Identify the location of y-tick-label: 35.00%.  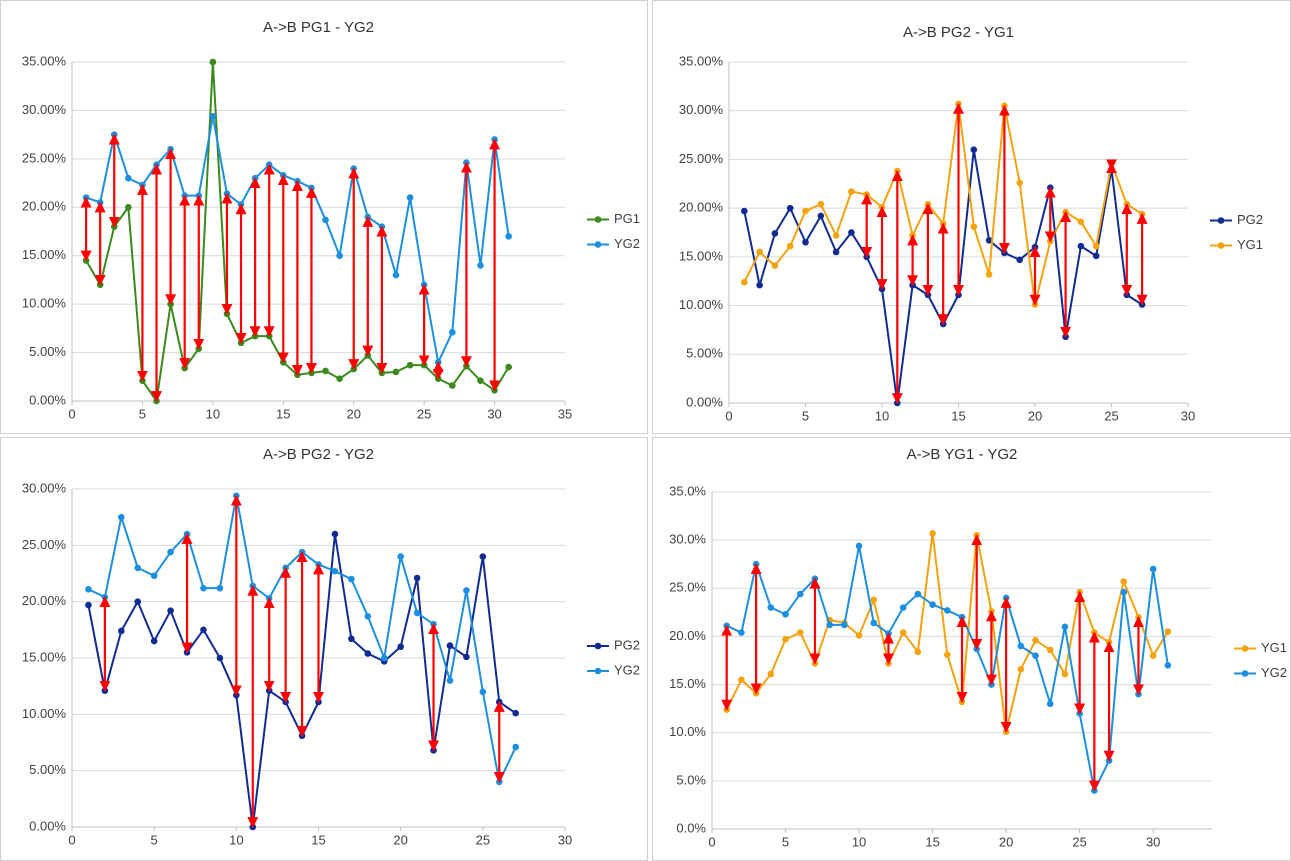
(701, 60).